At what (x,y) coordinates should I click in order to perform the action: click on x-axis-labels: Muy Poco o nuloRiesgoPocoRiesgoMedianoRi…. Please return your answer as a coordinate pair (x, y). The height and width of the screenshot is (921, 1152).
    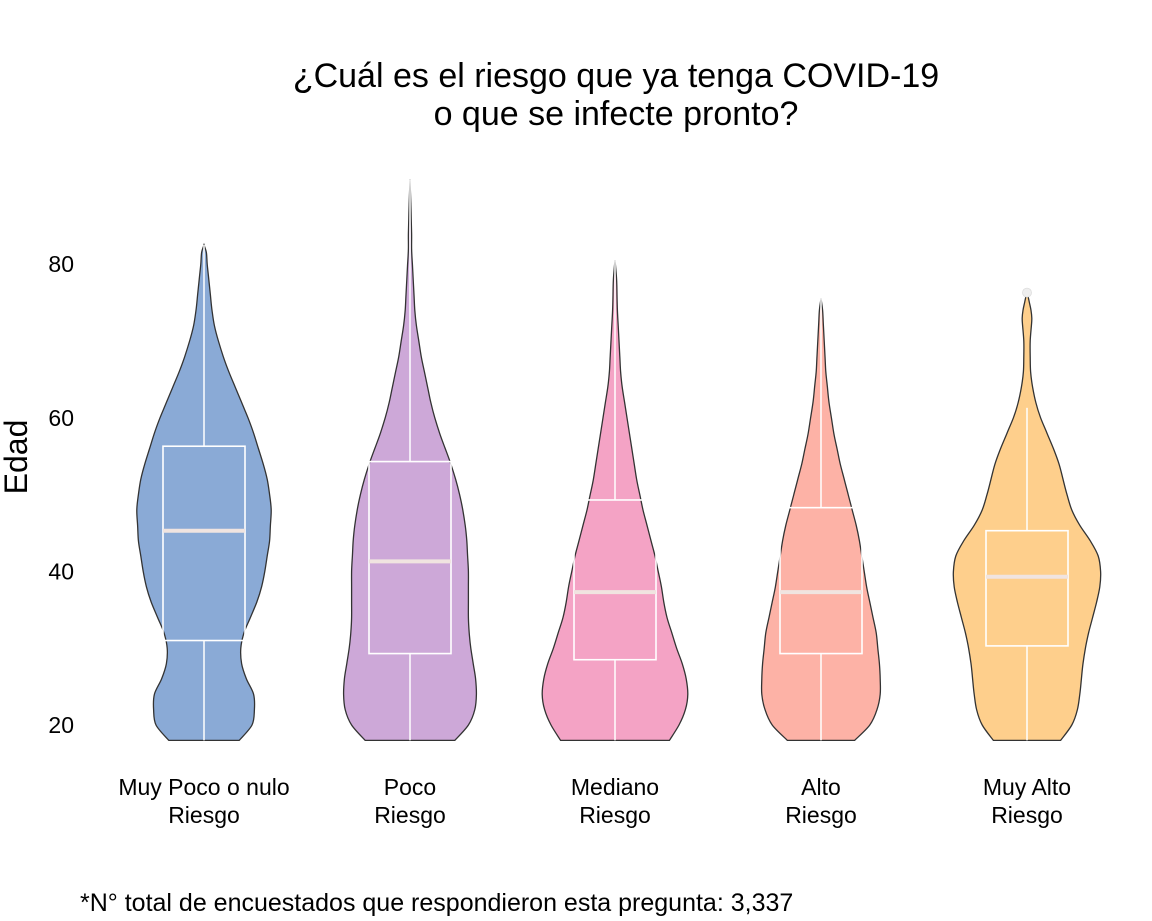
    Looking at the image, I should click on (594, 801).